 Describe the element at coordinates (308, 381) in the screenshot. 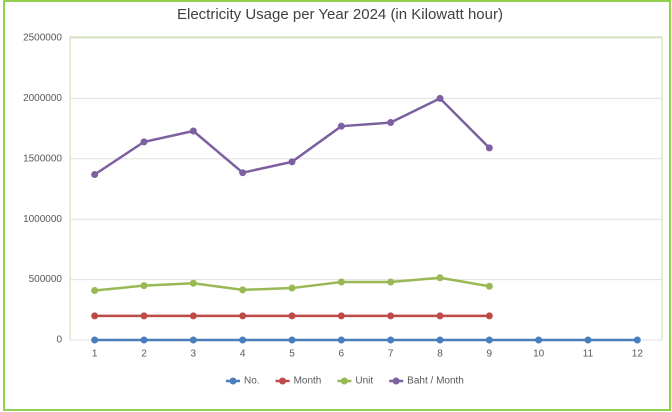

I see `legend-label: Month` at that location.